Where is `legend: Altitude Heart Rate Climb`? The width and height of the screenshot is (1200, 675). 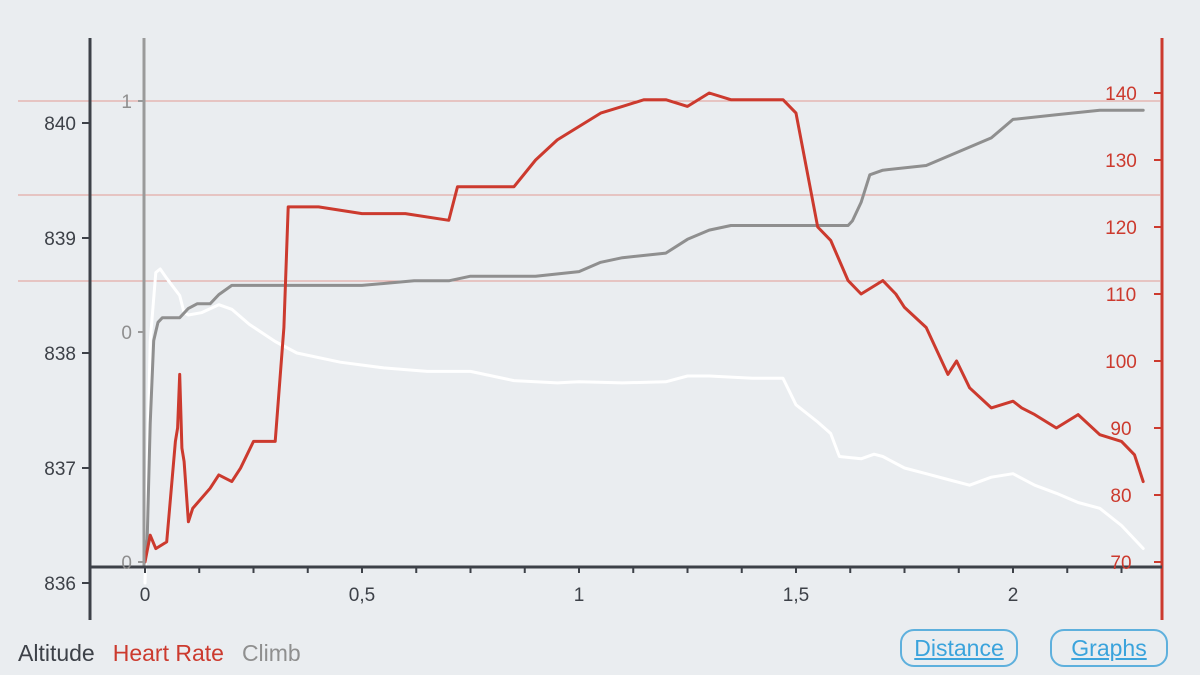 legend: Altitude Heart Rate Climb is located at coordinates (159, 653).